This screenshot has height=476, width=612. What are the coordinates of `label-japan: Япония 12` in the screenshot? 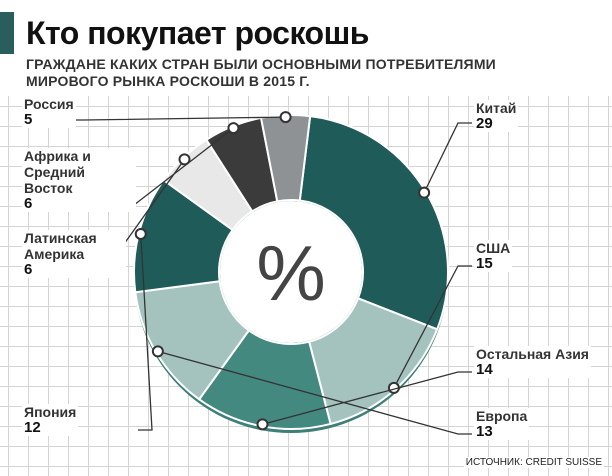 It's located at (50, 420).